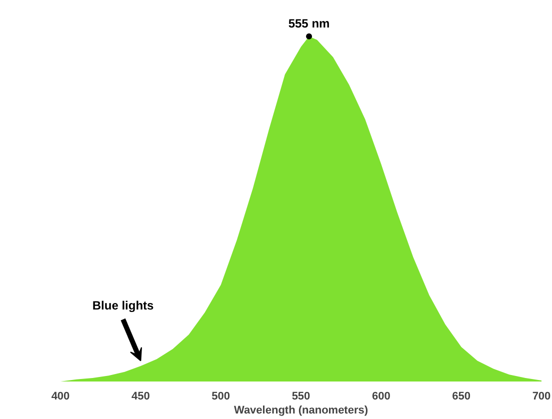 The image size is (552, 419). Describe the element at coordinates (221, 396) in the screenshot. I see `x-tick-label: 500` at that location.